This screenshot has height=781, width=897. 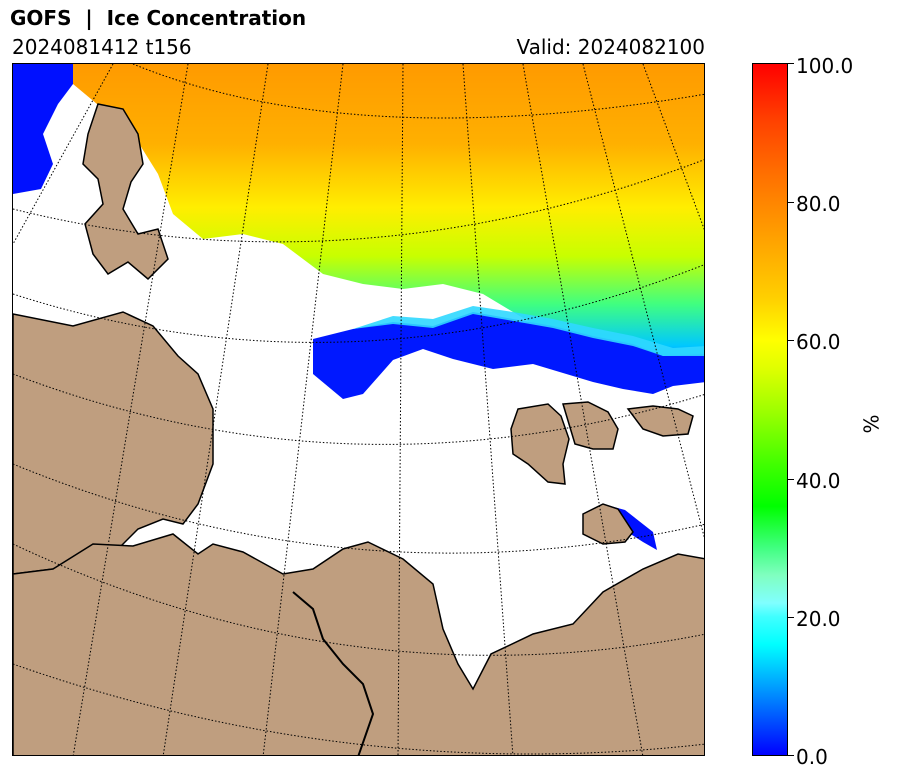 I want to click on land-east-archipelago-c, so click(x=660, y=421).